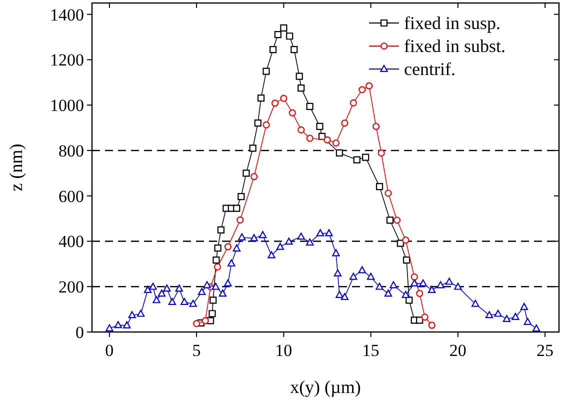 The height and width of the screenshot is (407, 563). What do you see at coordinates (80, 332) in the screenshot?
I see `y-tick-label: 0` at bounding box center [80, 332].